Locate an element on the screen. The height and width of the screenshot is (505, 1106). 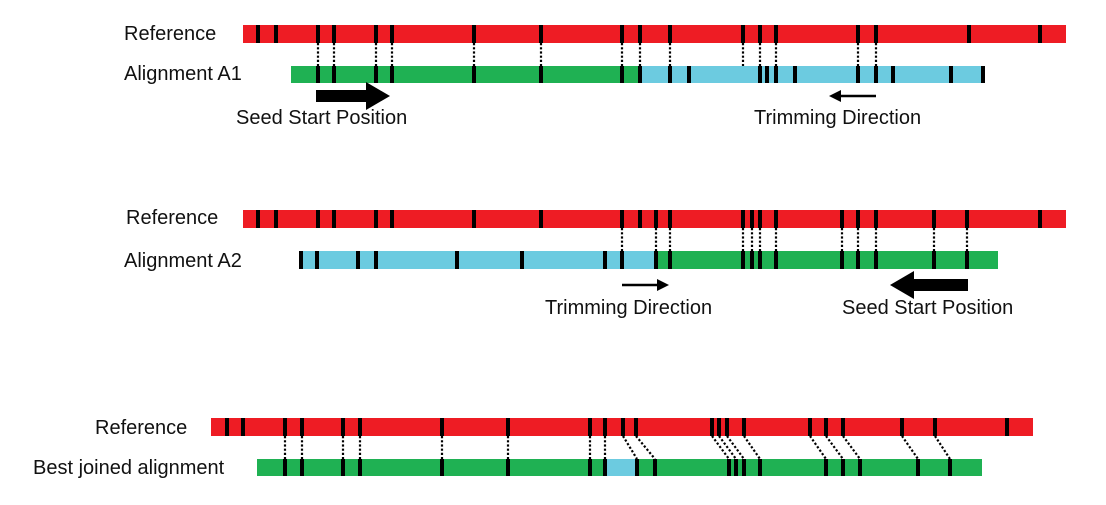
alignment-a2-matched-segment is located at coordinates (827, 260).